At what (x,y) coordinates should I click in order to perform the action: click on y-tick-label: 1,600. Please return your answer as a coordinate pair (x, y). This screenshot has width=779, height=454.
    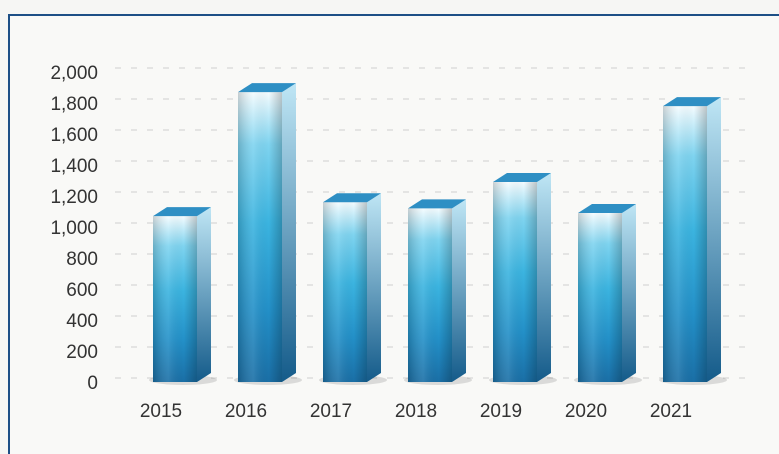
    Looking at the image, I should click on (74, 135).